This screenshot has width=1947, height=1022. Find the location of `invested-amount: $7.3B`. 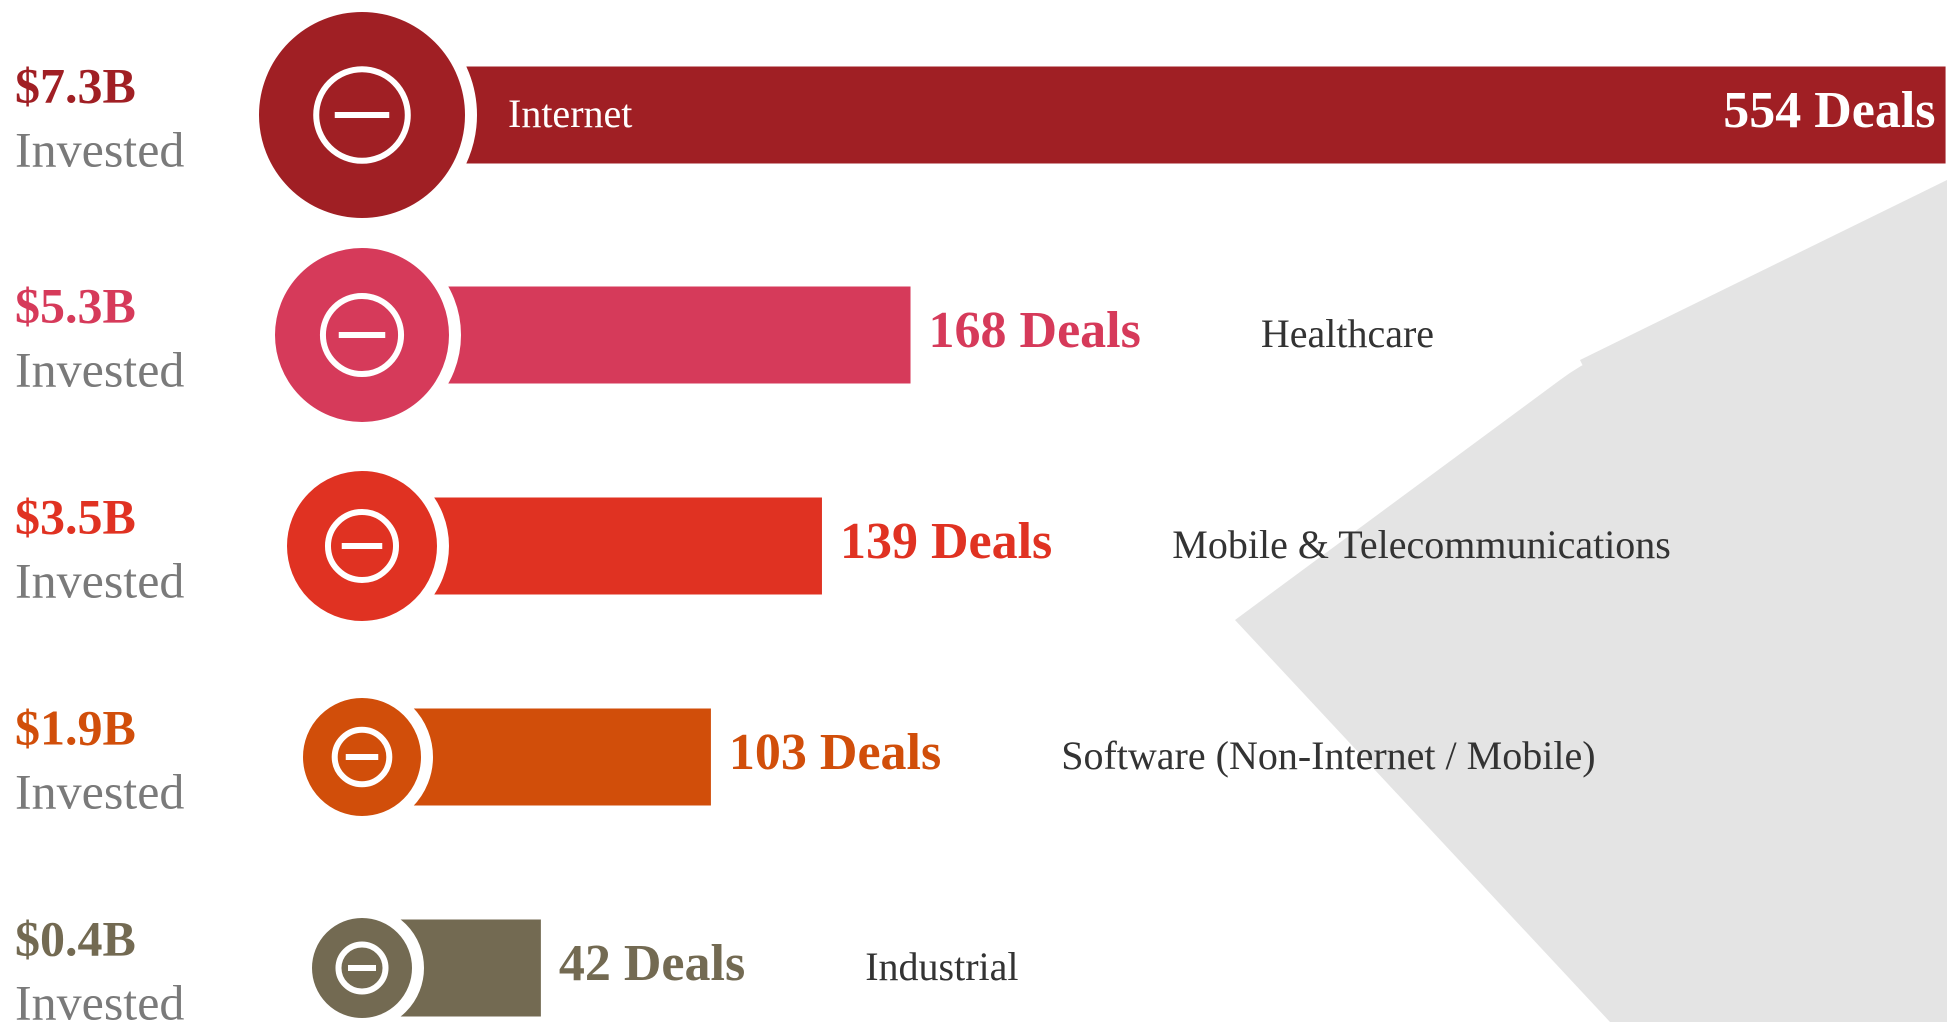

invested-amount: $7.3B is located at coordinates (75, 85).